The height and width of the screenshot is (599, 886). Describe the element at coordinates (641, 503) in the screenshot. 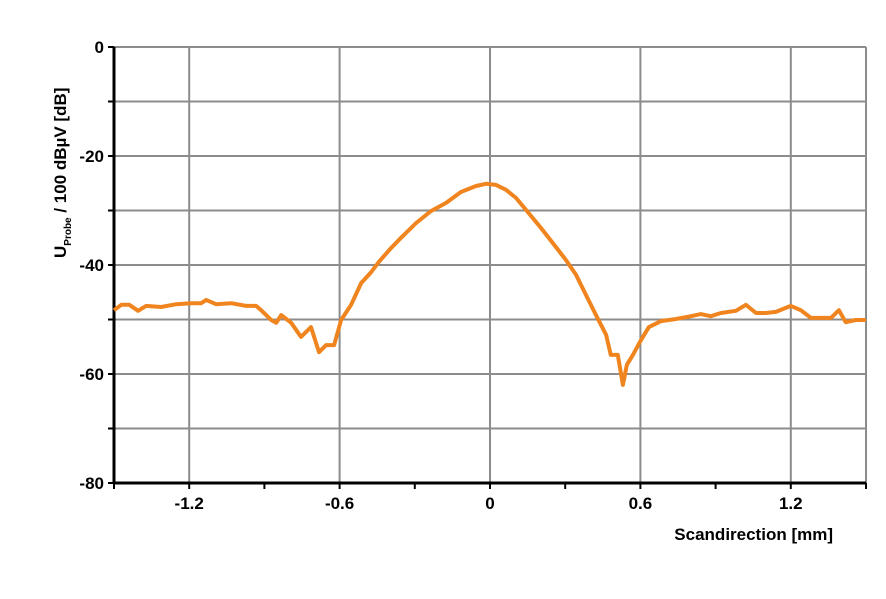

I see `x-tick-label: 0.6` at that location.